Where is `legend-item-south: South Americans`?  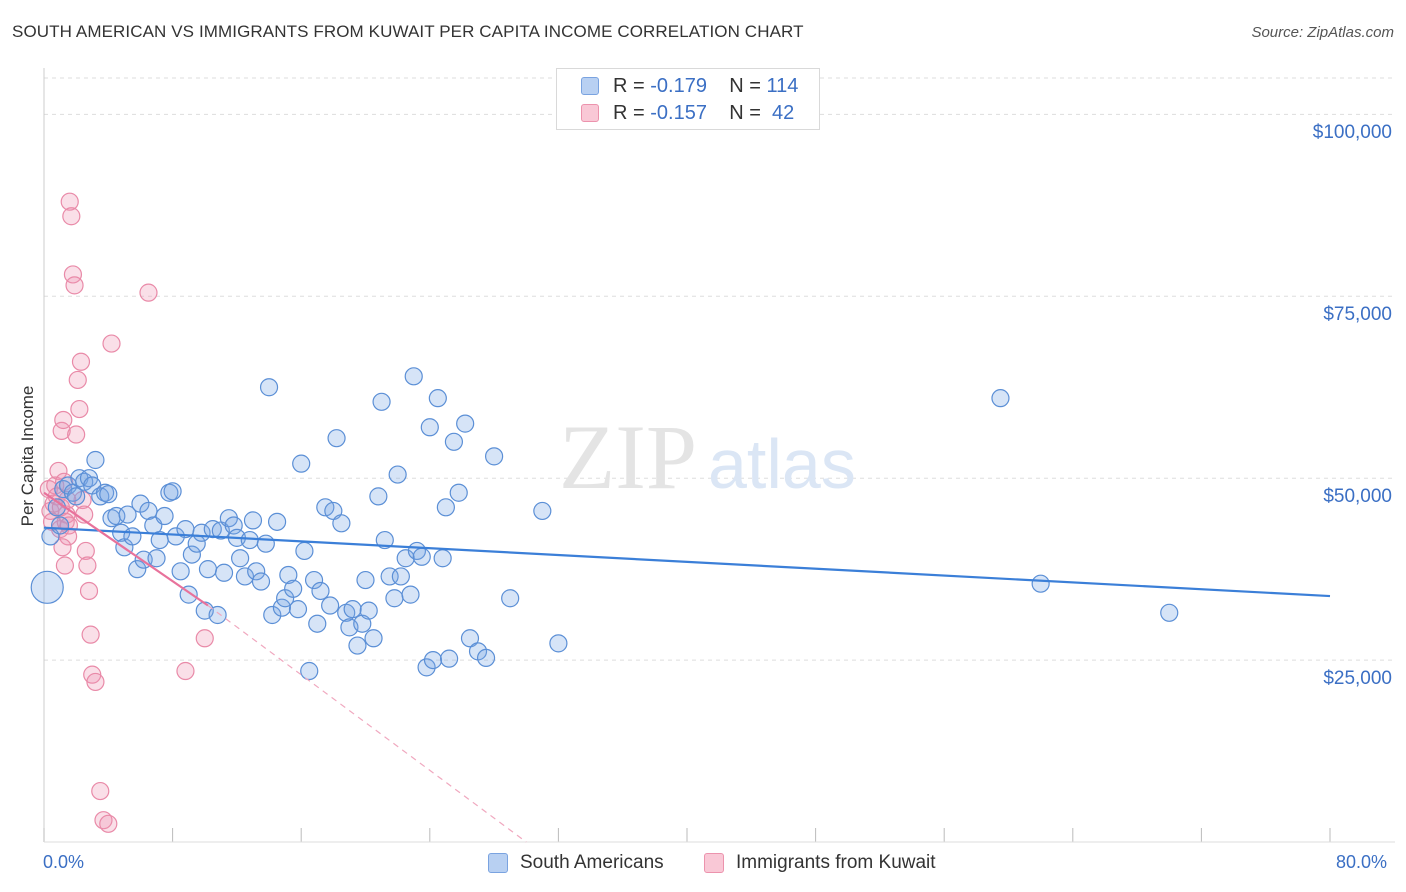
legend-item-south: South Americans is located at coordinates (576, 863).